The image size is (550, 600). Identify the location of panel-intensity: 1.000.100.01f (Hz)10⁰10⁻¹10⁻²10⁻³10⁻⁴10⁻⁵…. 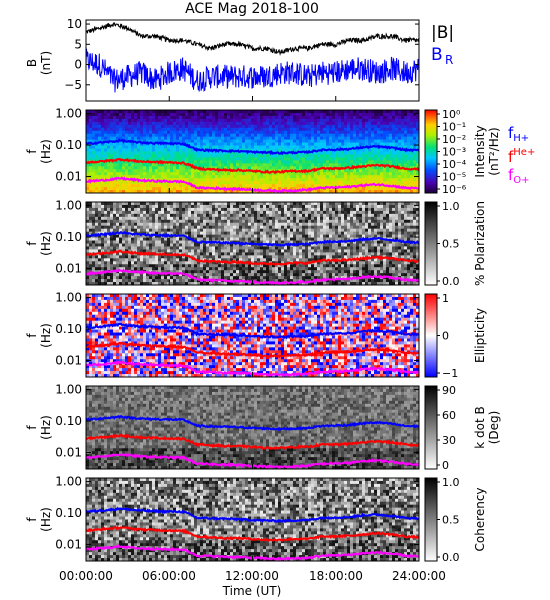
(263, 151).